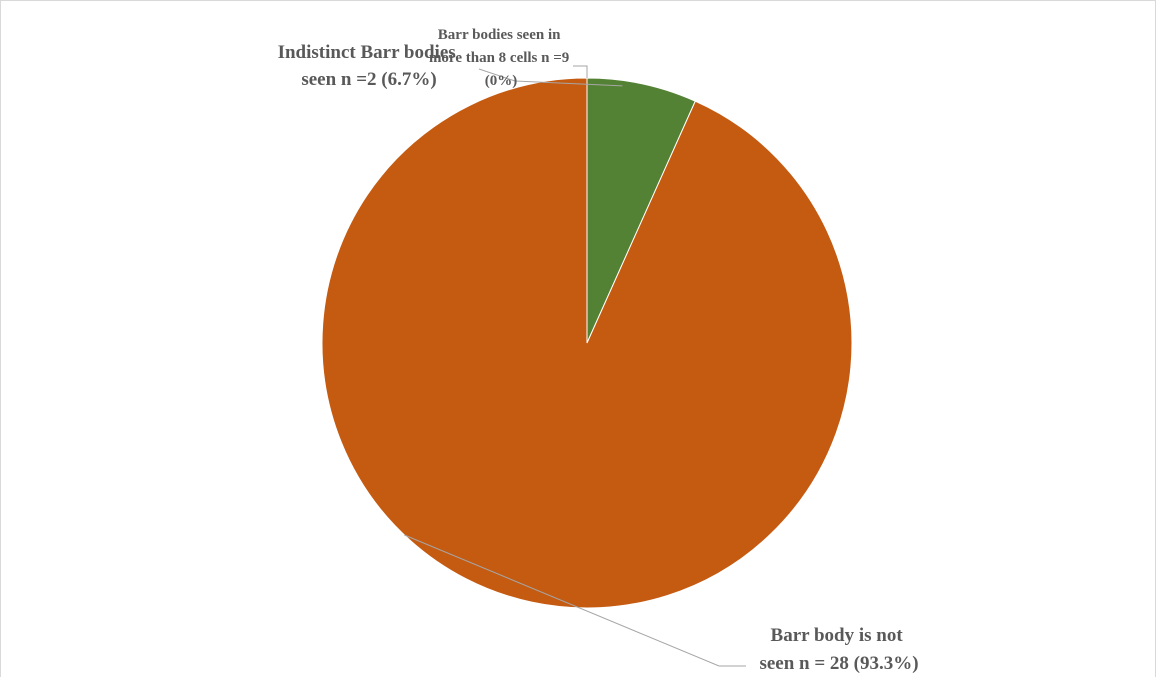 The width and height of the screenshot is (1156, 678). What do you see at coordinates (838, 649) in the screenshot?
I see `label-barr-body-not-seen: Barr body is not seen n = 28 (93.3%)` at bounding box center [838, 649].